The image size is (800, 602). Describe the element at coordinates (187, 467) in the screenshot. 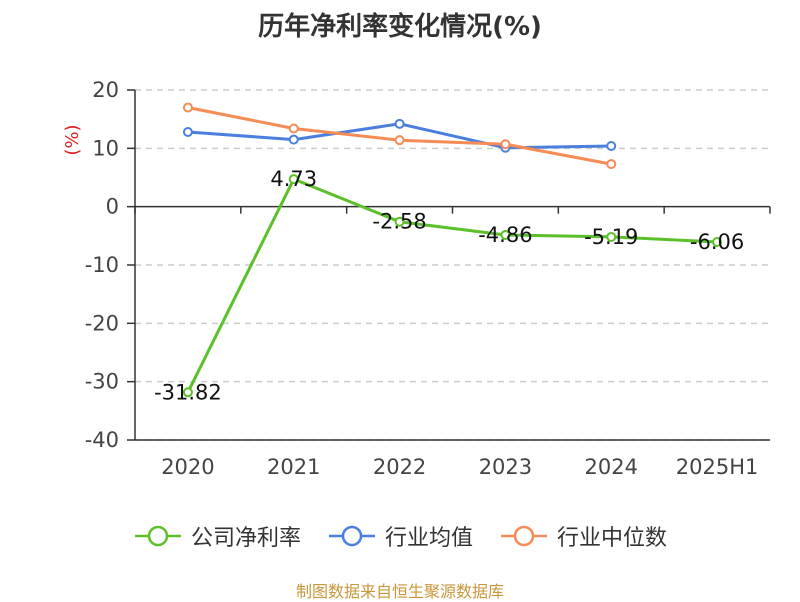

I see `x-tick-label: 2020` at that location.